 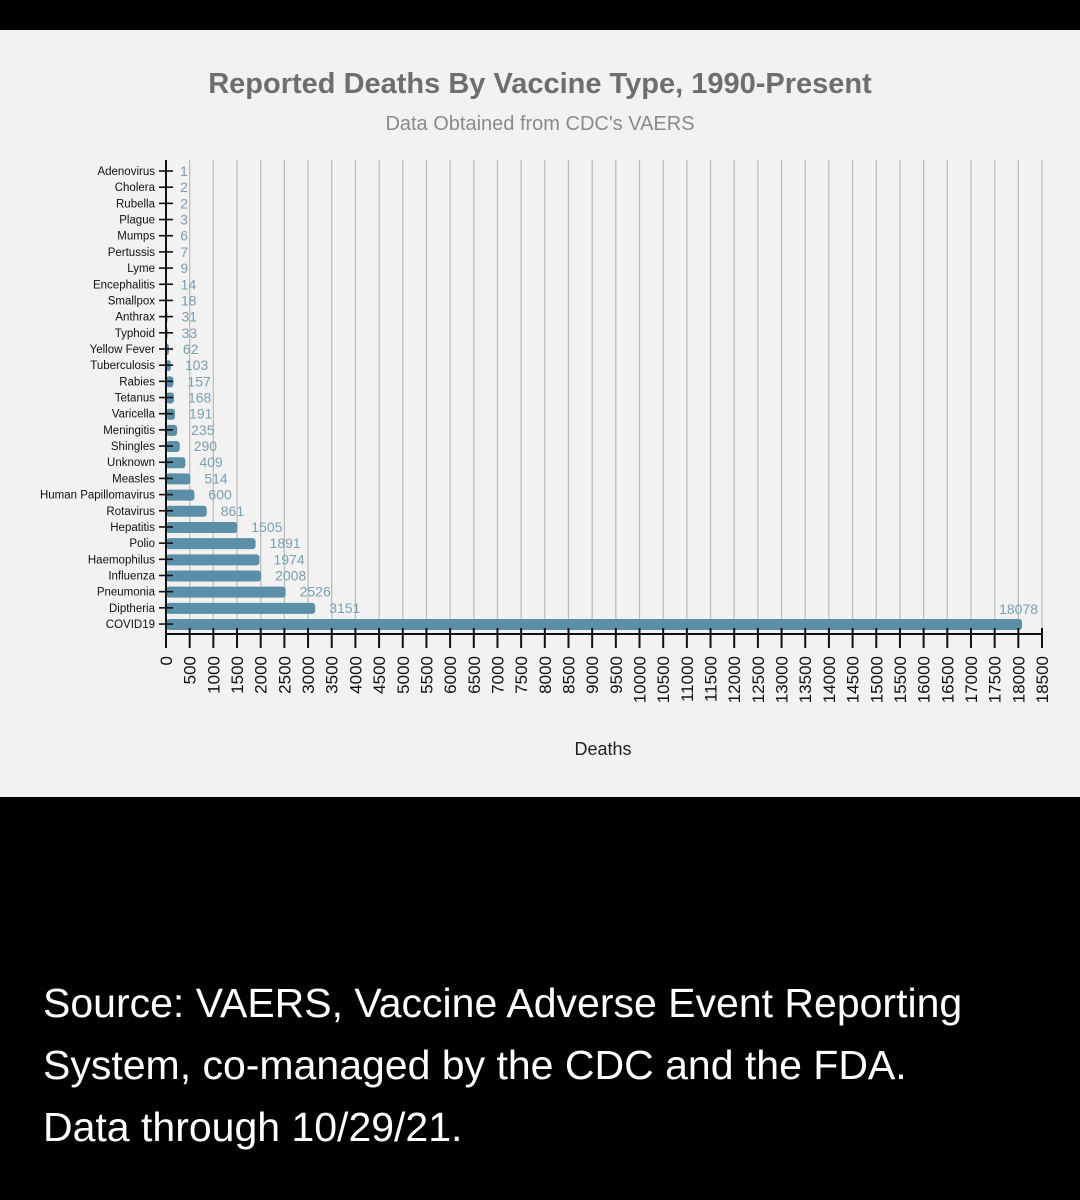 I want to click on category-label: Haemophilus, so click(x=121, y=560).